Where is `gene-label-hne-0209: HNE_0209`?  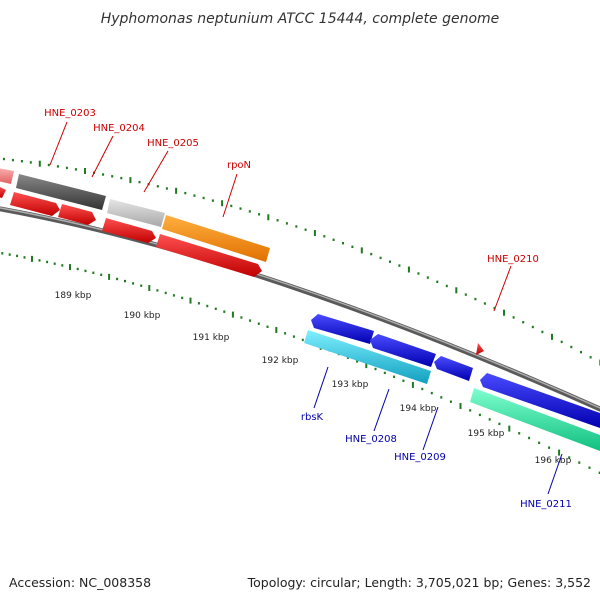 gene-label-hne-0209: HNE_0209 is located at coordinates (420, 457).